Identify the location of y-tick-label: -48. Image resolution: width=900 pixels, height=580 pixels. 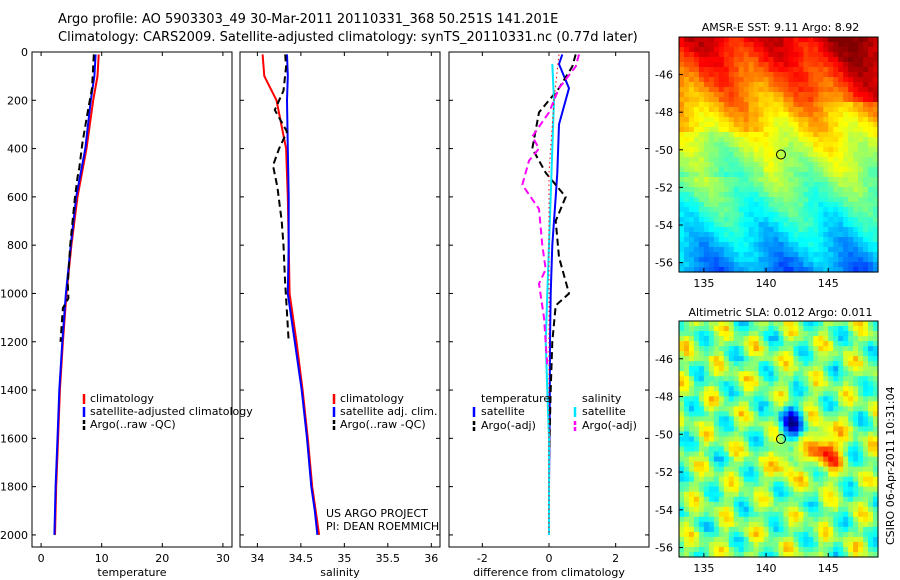
(664, 397).